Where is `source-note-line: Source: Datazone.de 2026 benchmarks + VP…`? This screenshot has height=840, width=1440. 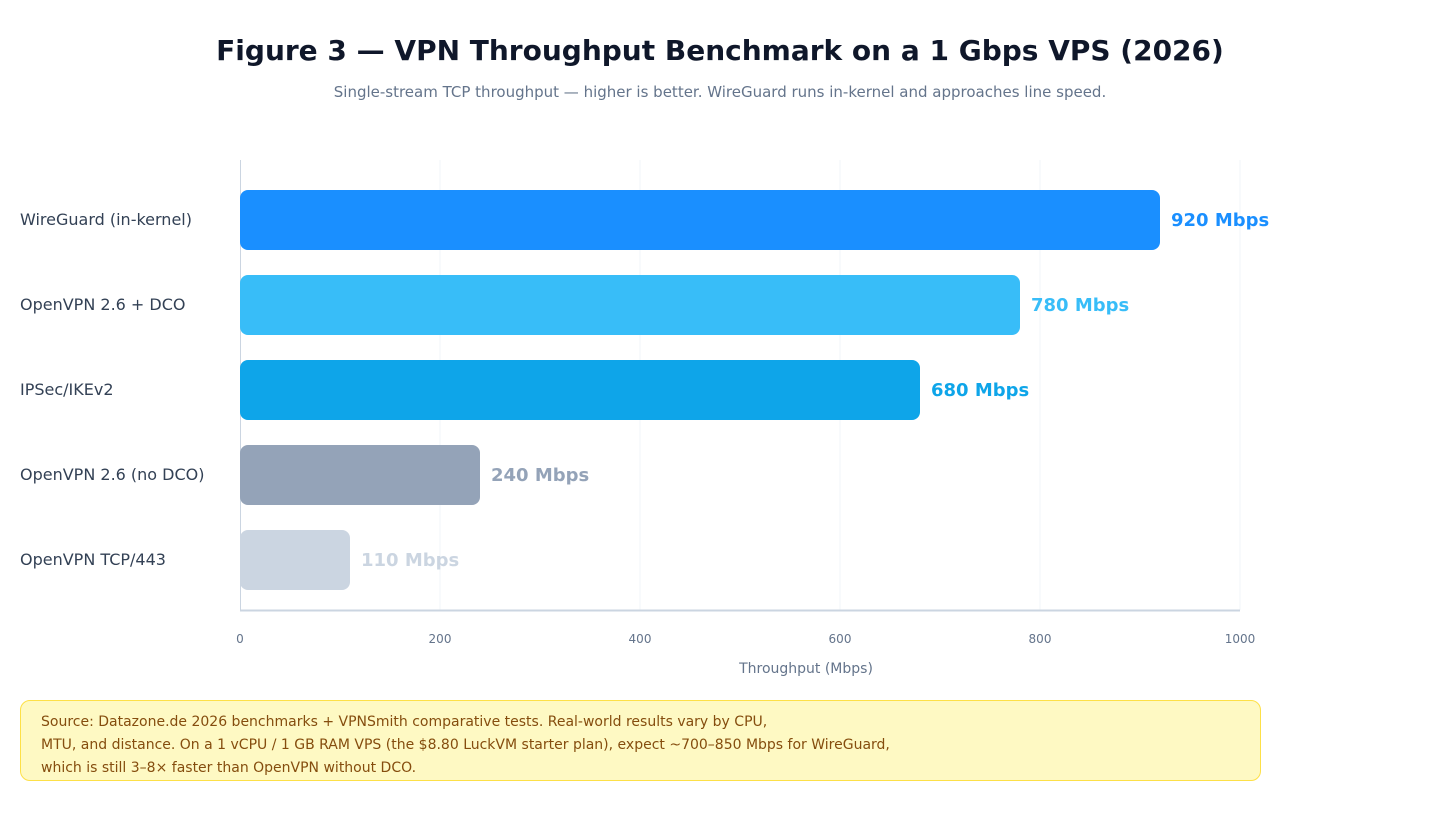
source-note-line: Source: Datazone.de 2026 benchmarks + VP… is located at coordinates (404, 722).